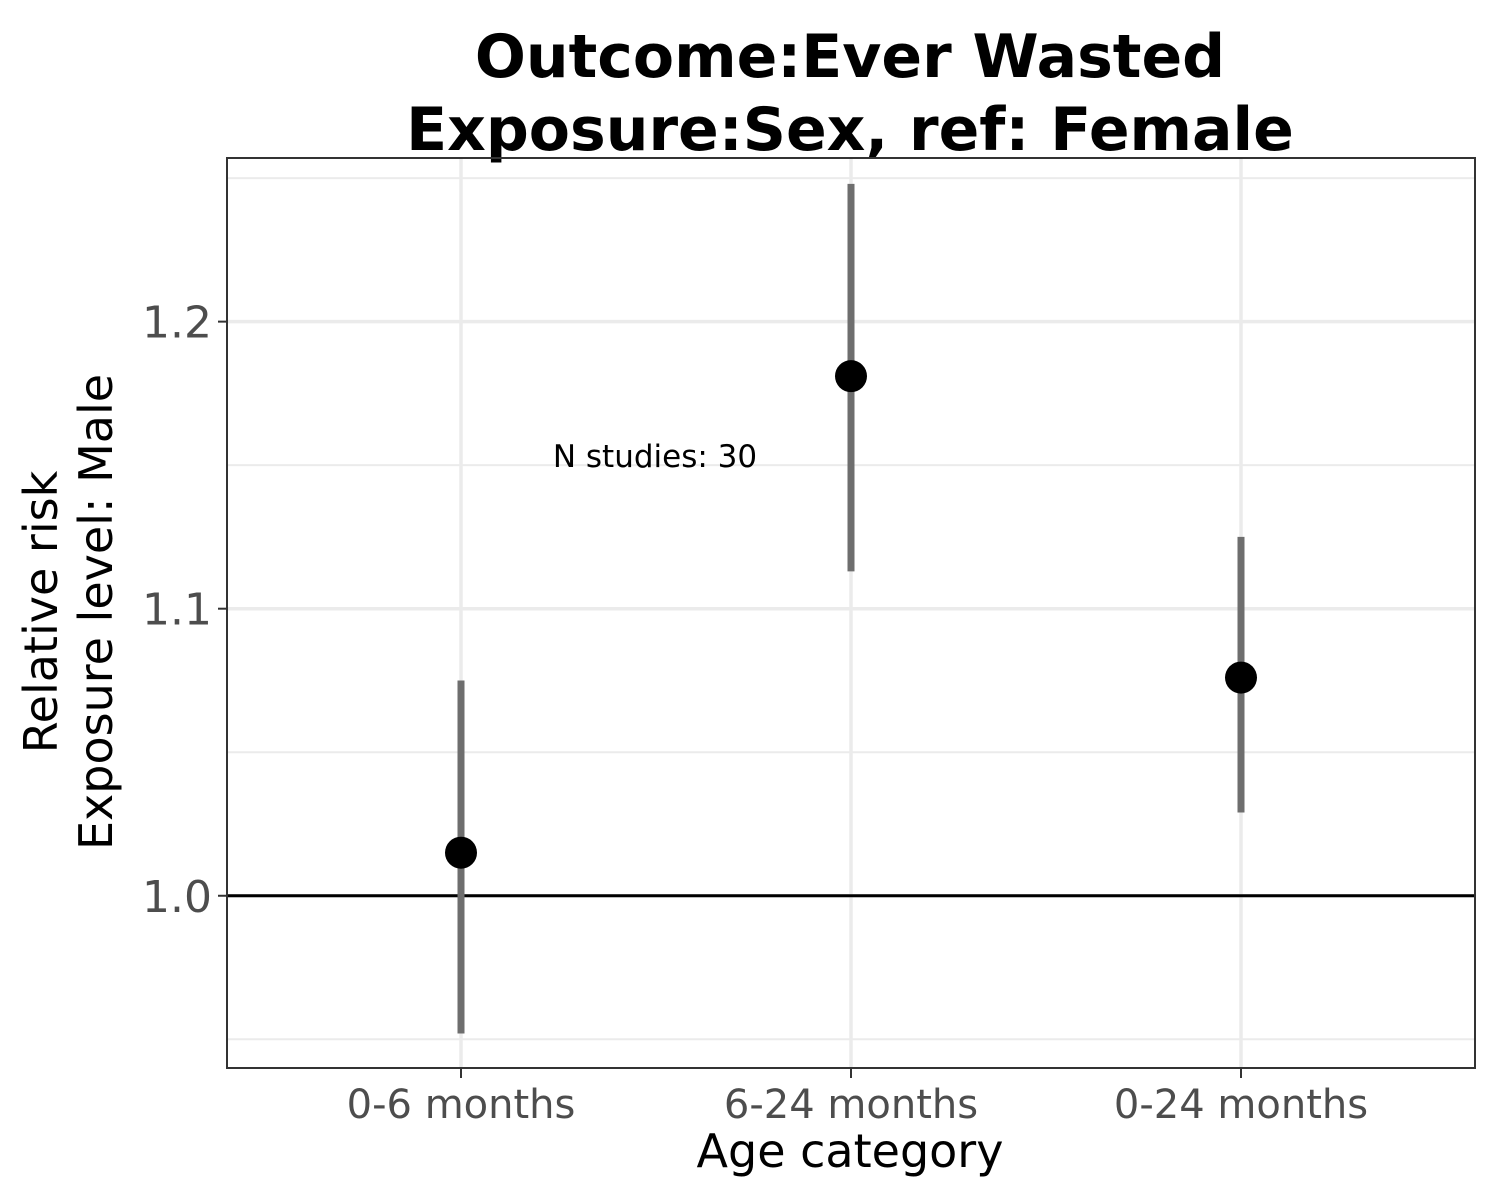  What do you see at coordinates (177, 610) in the screenshot?
I see `y-tick-label: 1.1` at bounding box center [177, 610].